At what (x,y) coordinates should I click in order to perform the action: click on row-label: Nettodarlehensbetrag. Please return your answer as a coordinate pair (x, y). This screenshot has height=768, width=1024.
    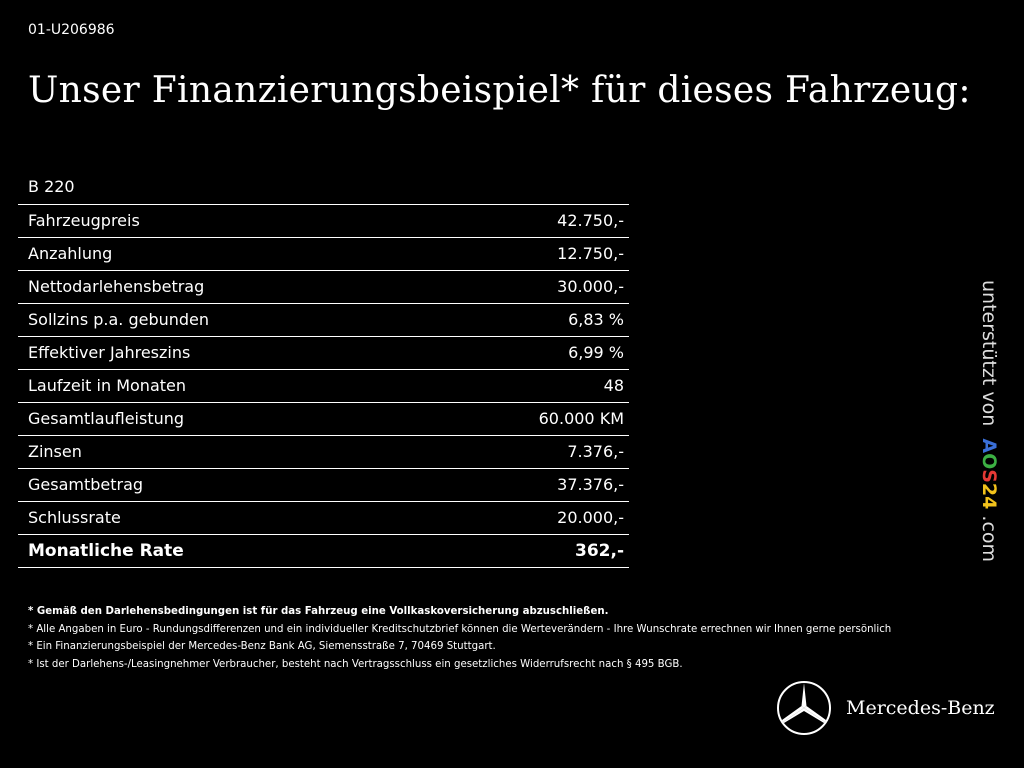
    Looking at the image, I should click on (116, 286).